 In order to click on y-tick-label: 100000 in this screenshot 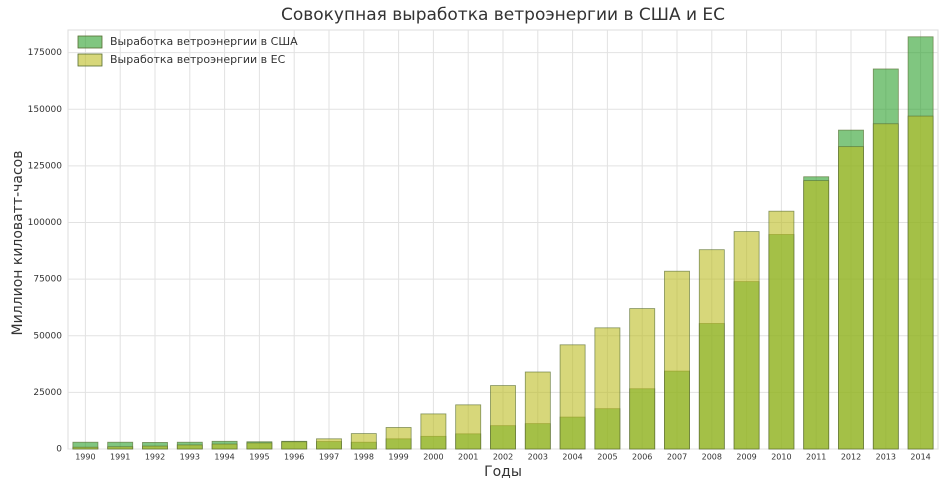, I will do `click(45, 223)`.